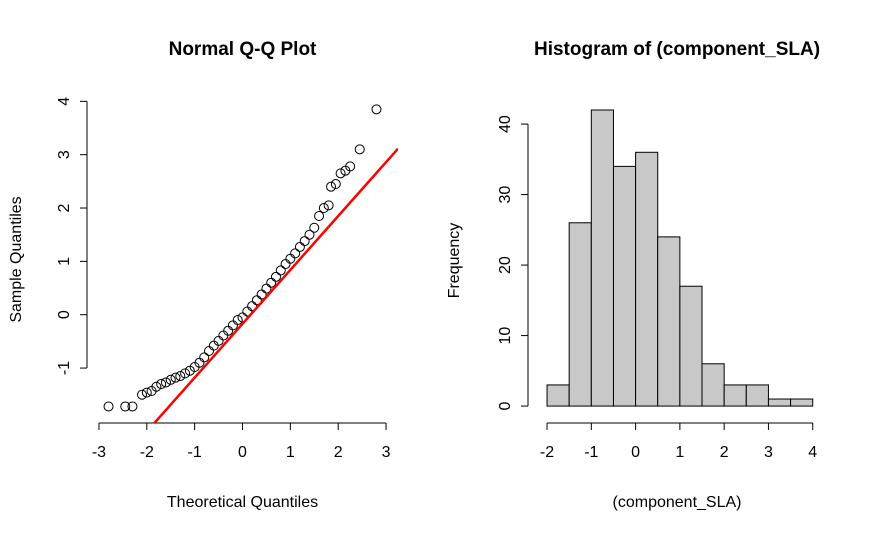 This screenshot has width=875, height=540. What do you see at coordinates (242, 502) in the screenshot?
I see `x-axis-label: Theoretical Quantiles` at bounding box center [242, 502].